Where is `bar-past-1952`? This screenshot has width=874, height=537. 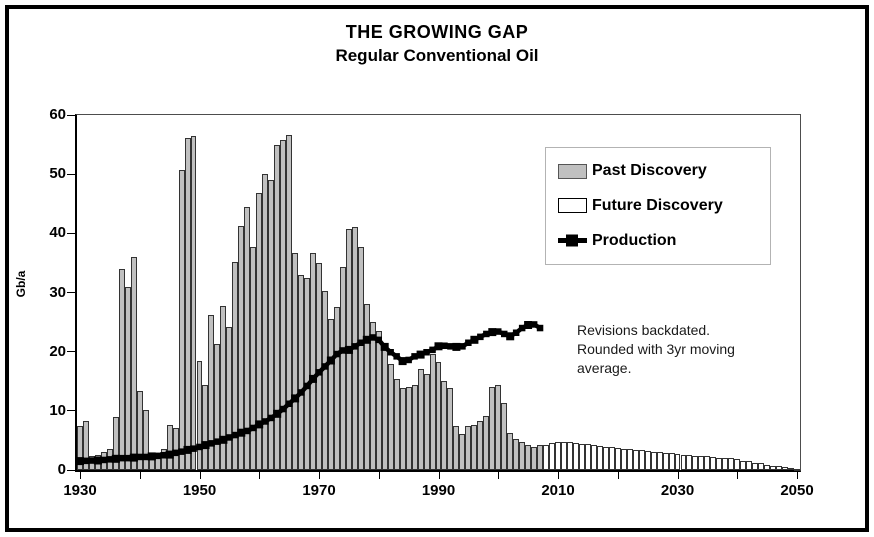 bar-past-1952 is located at coordinates (211, 392).